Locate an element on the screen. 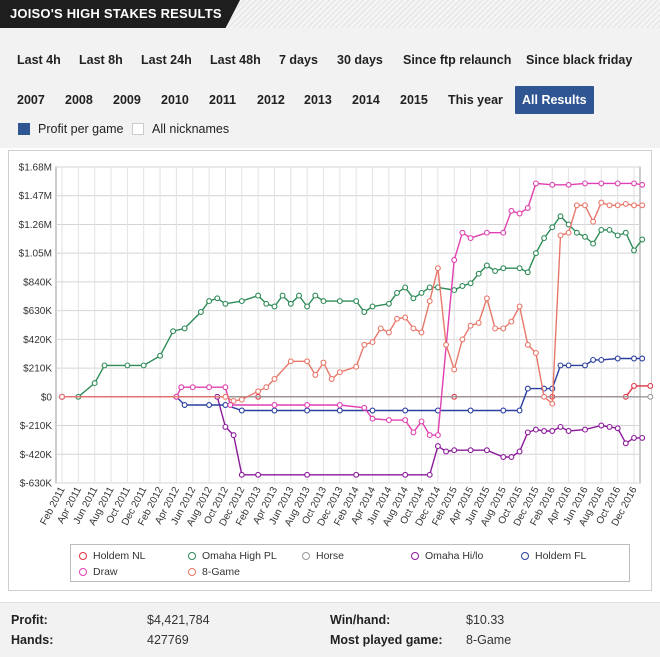  legend-omaha-hilo: Omaha Hi/lo is located at coordinates (447, 556).